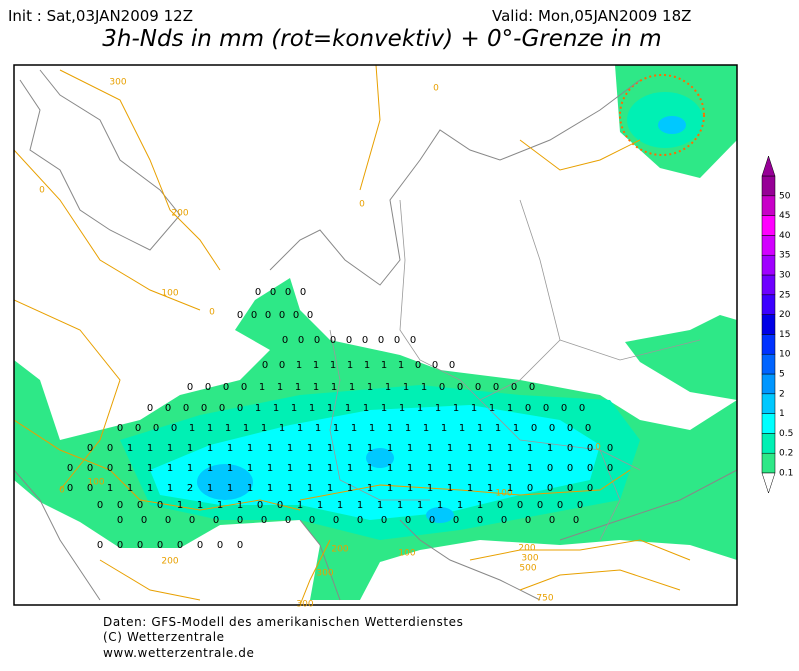  What do you see at coordinates (785, 236) in the screenshot?
I see `colorbar-label: 40` at bounding box center [785, 236].